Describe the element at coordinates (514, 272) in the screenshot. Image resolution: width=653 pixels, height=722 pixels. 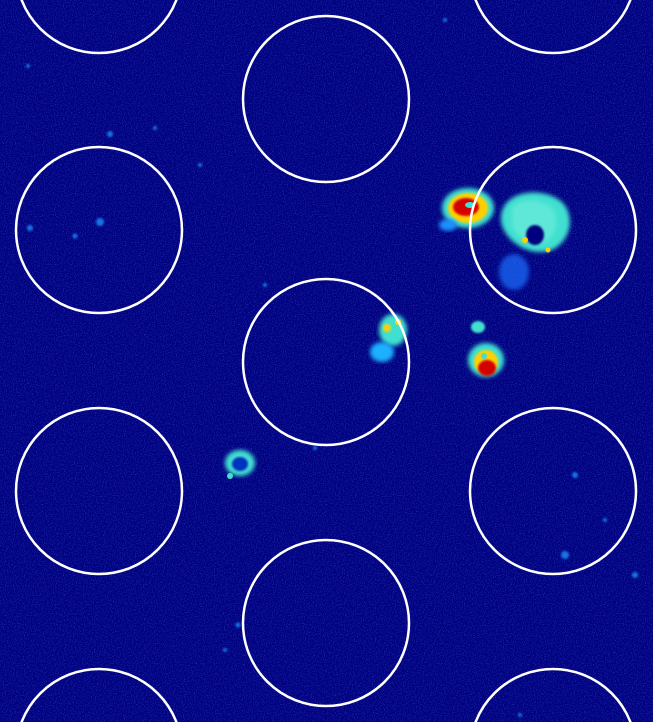
I see `cell-faint-right` at that location.